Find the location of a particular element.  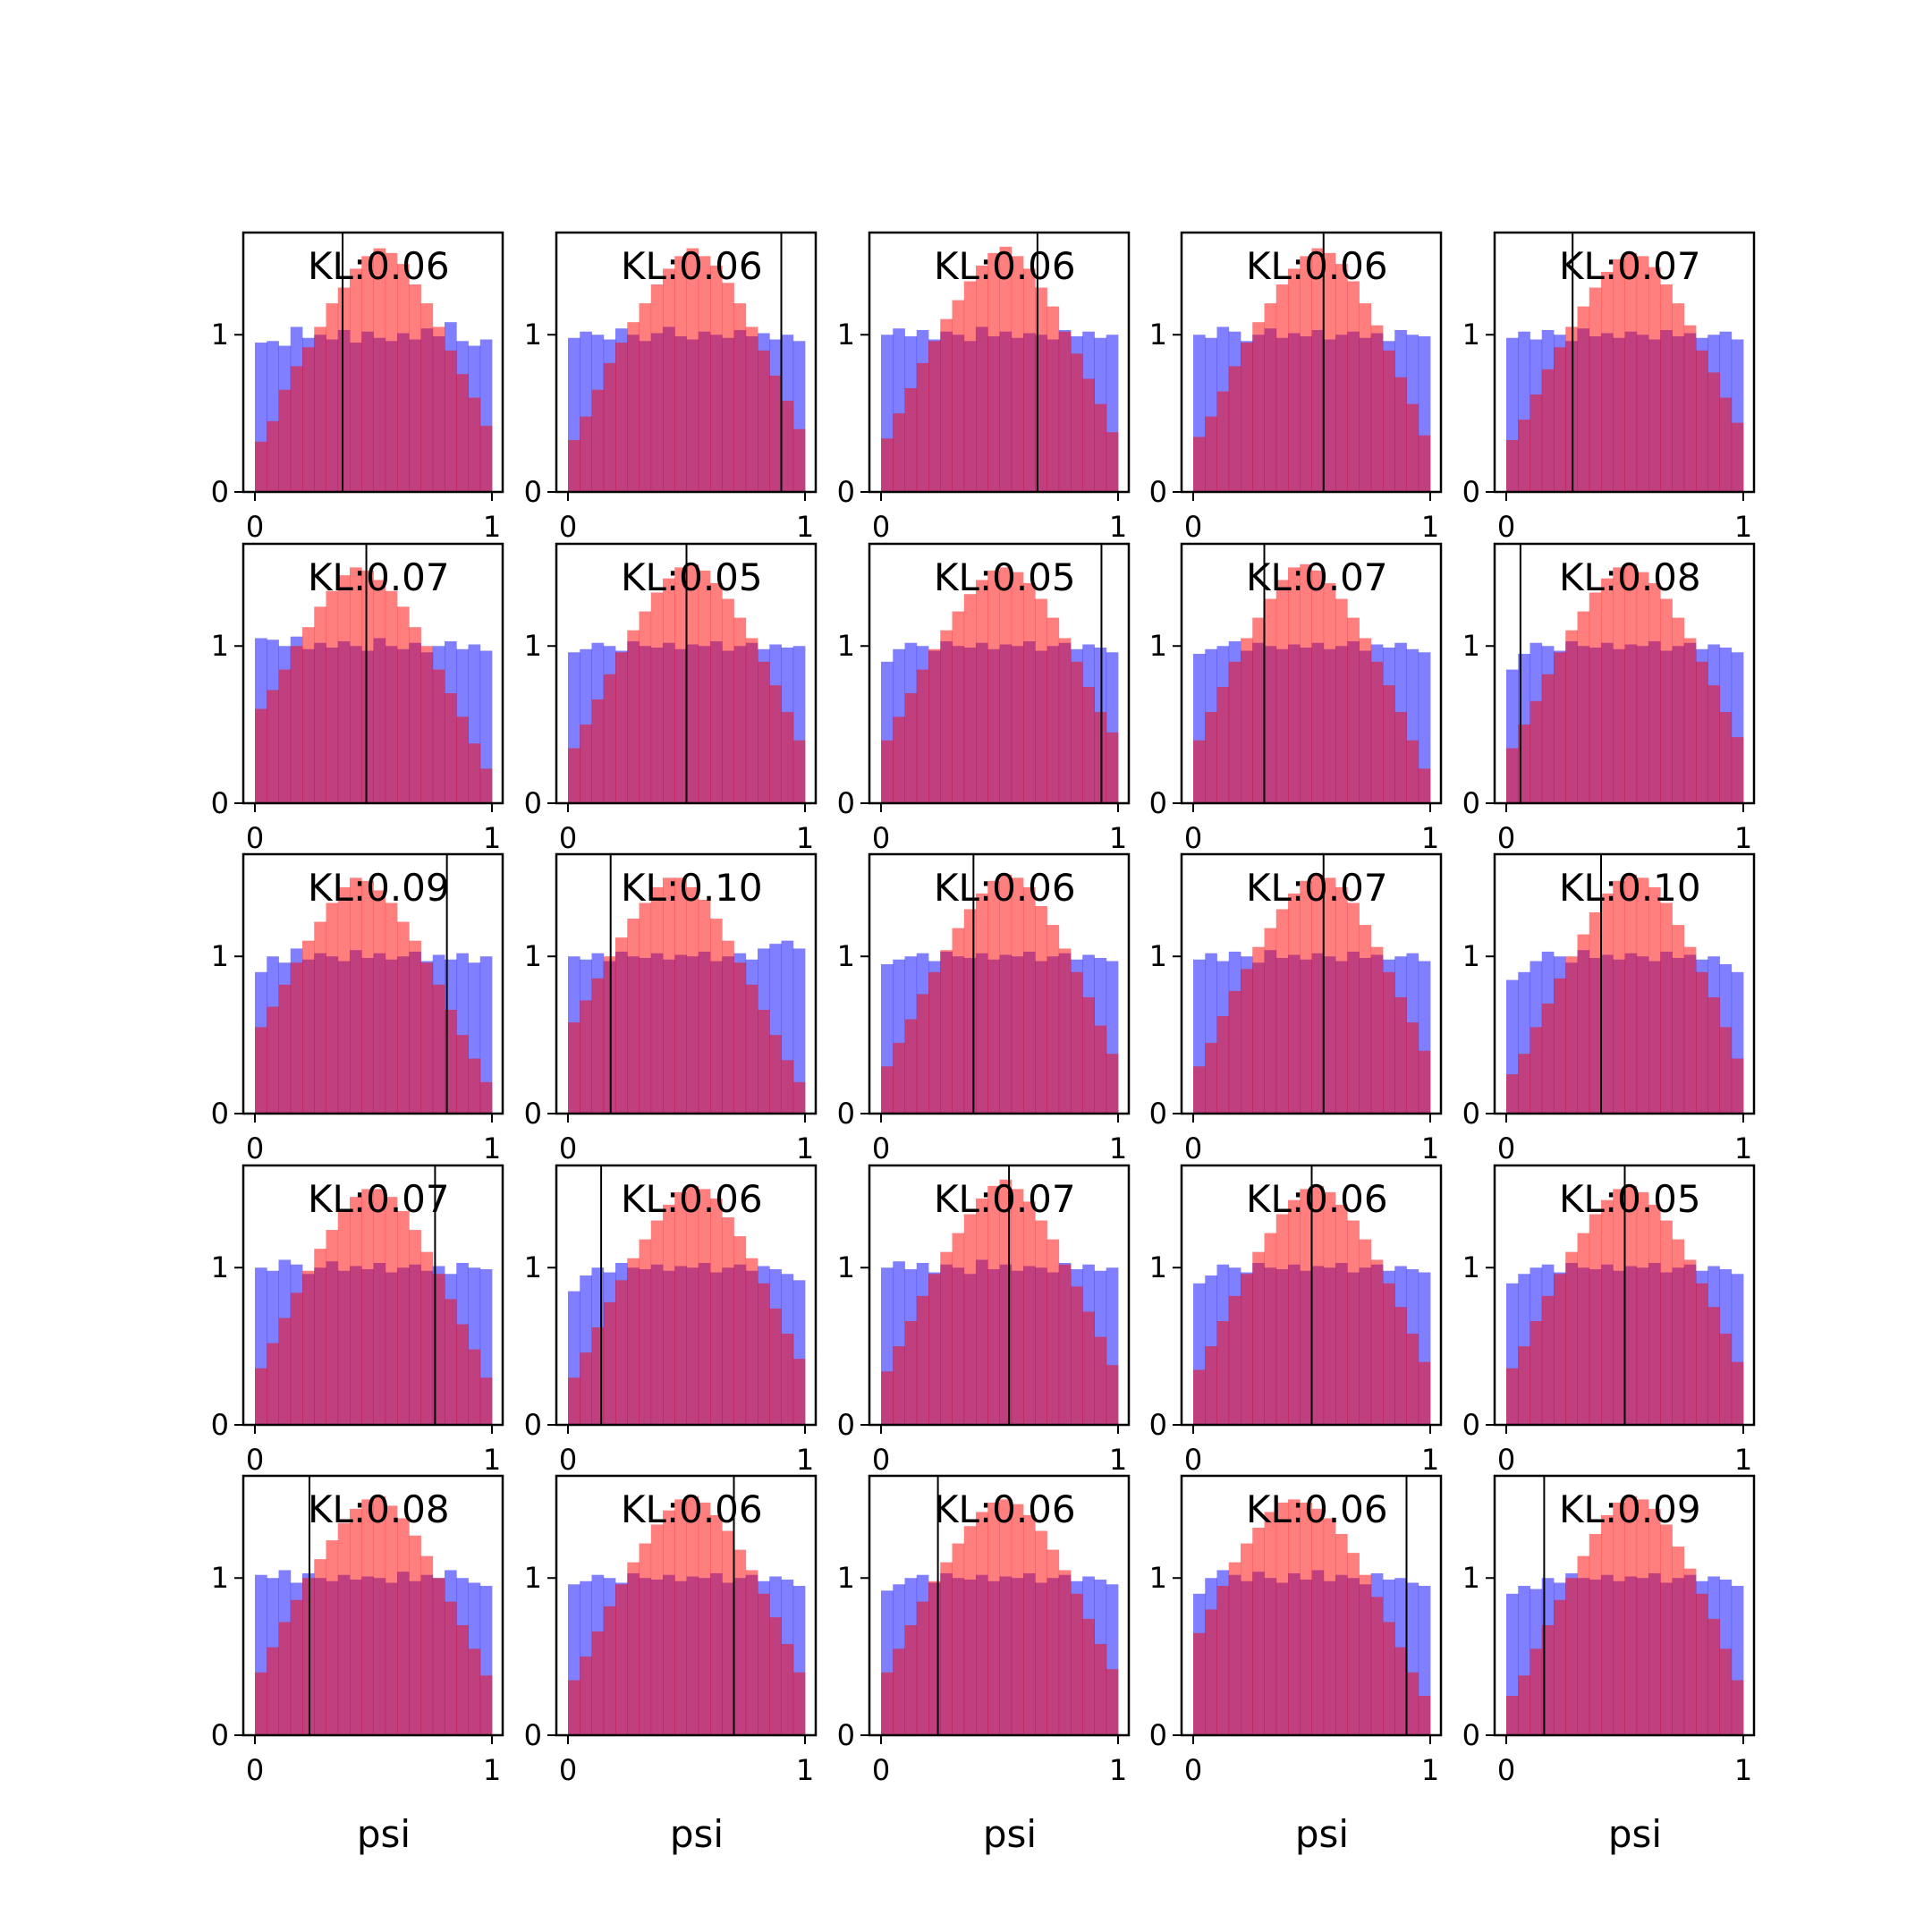

kl-annotation: KL:0.08 is located at coordinates (379, 1509).